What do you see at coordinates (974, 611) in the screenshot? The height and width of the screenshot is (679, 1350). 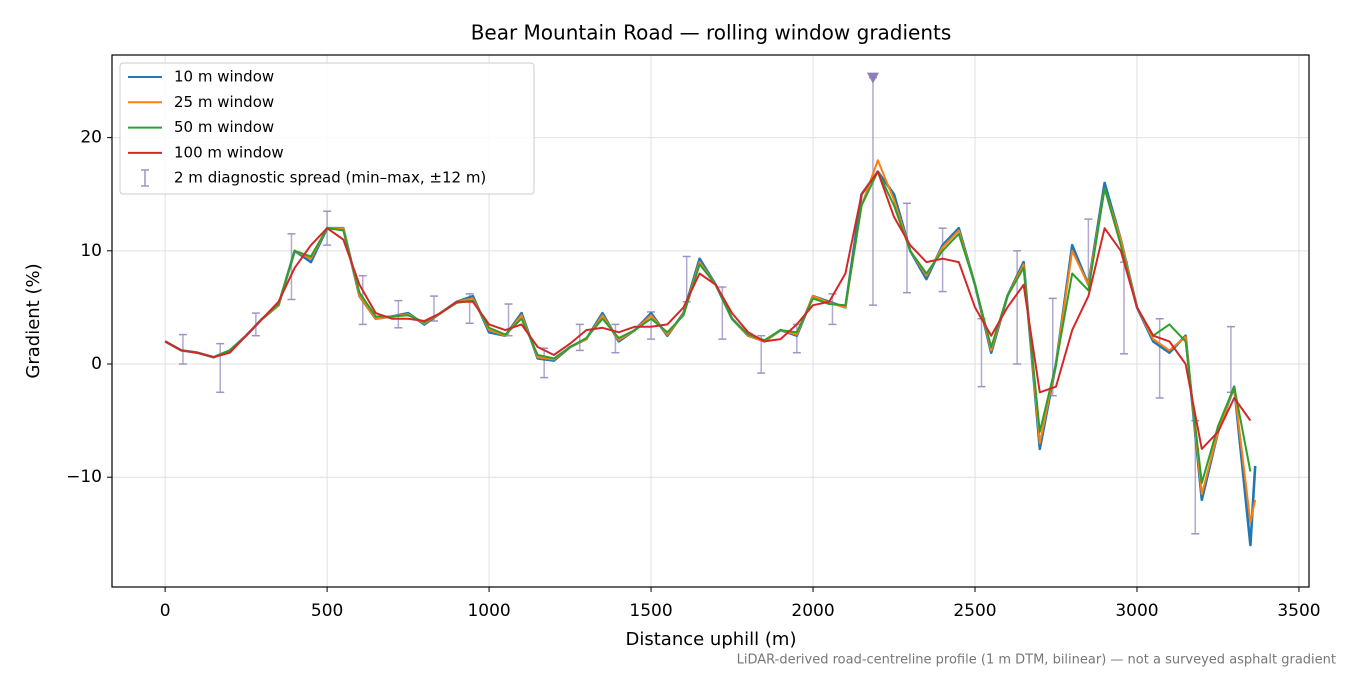 I see `x-tick-label: 2500` at bounding box center [974, 611].